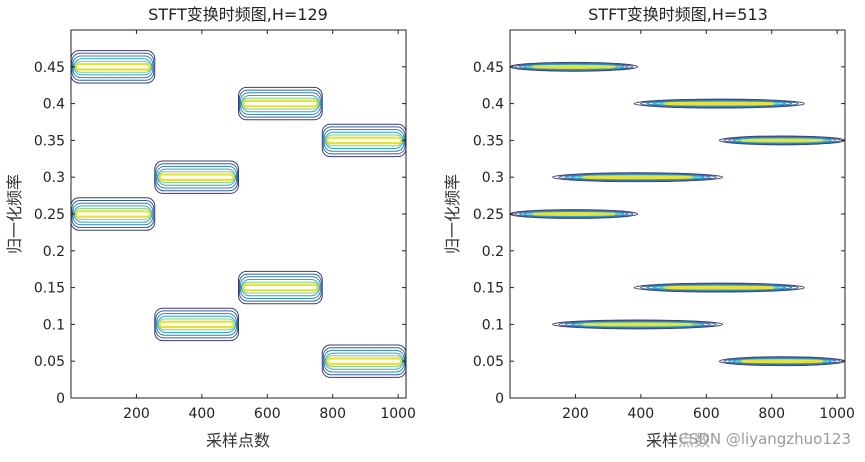  Describe the element at coordinates (238, 440) in the screenshot. I see `left-xlabel: 采样点数` at that location.